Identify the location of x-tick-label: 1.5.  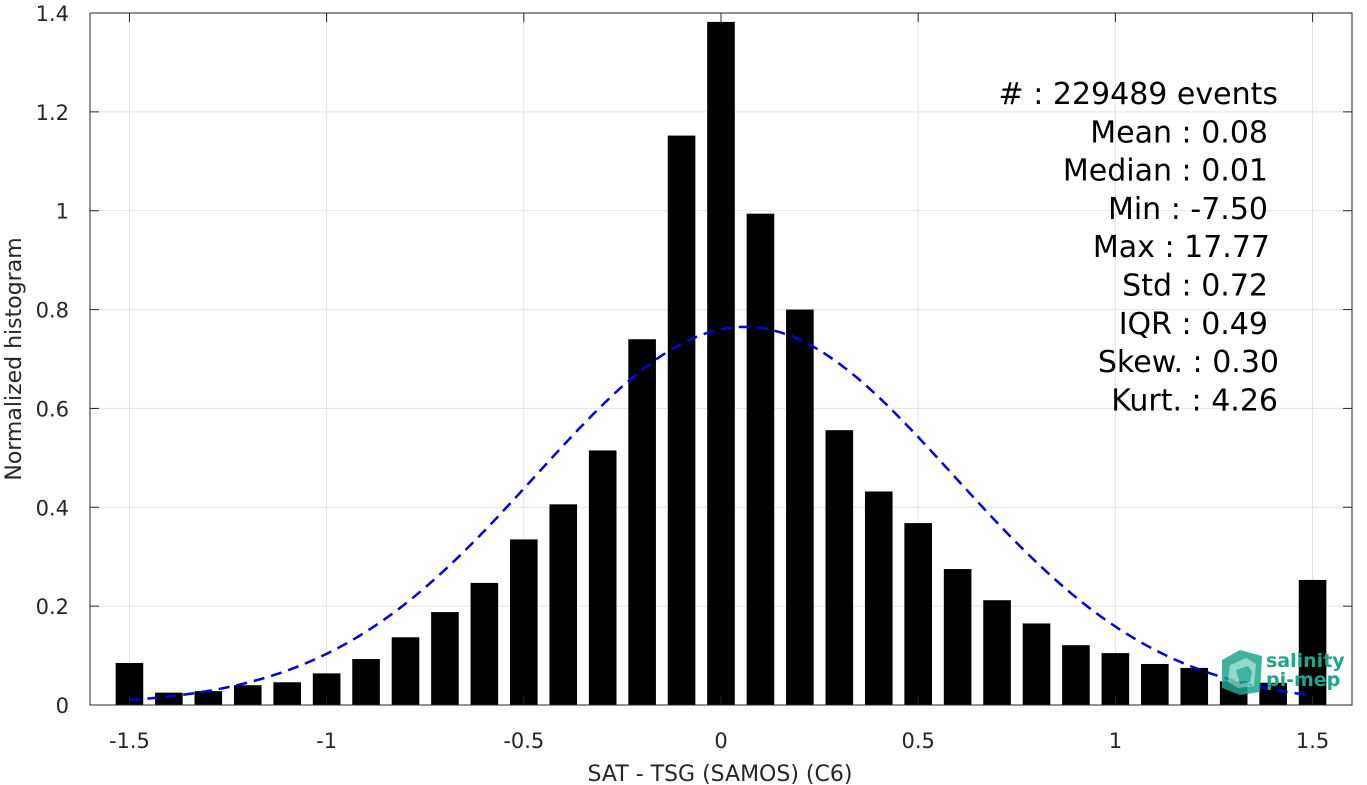
(1312, 741).